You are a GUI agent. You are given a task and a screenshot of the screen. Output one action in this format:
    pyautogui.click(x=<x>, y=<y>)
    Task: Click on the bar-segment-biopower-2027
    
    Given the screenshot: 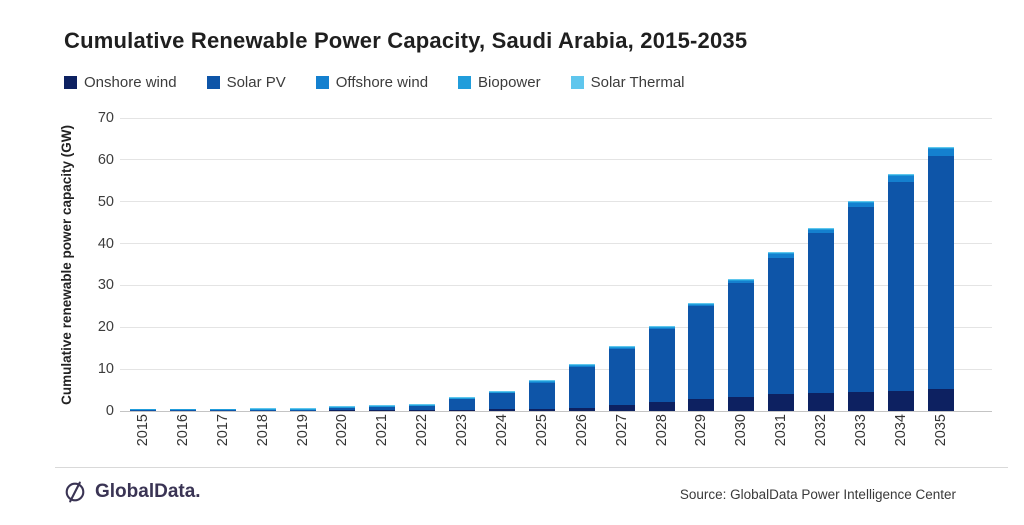 What is the action you would take?
    pyautogui.click(x=621, y=348)
    